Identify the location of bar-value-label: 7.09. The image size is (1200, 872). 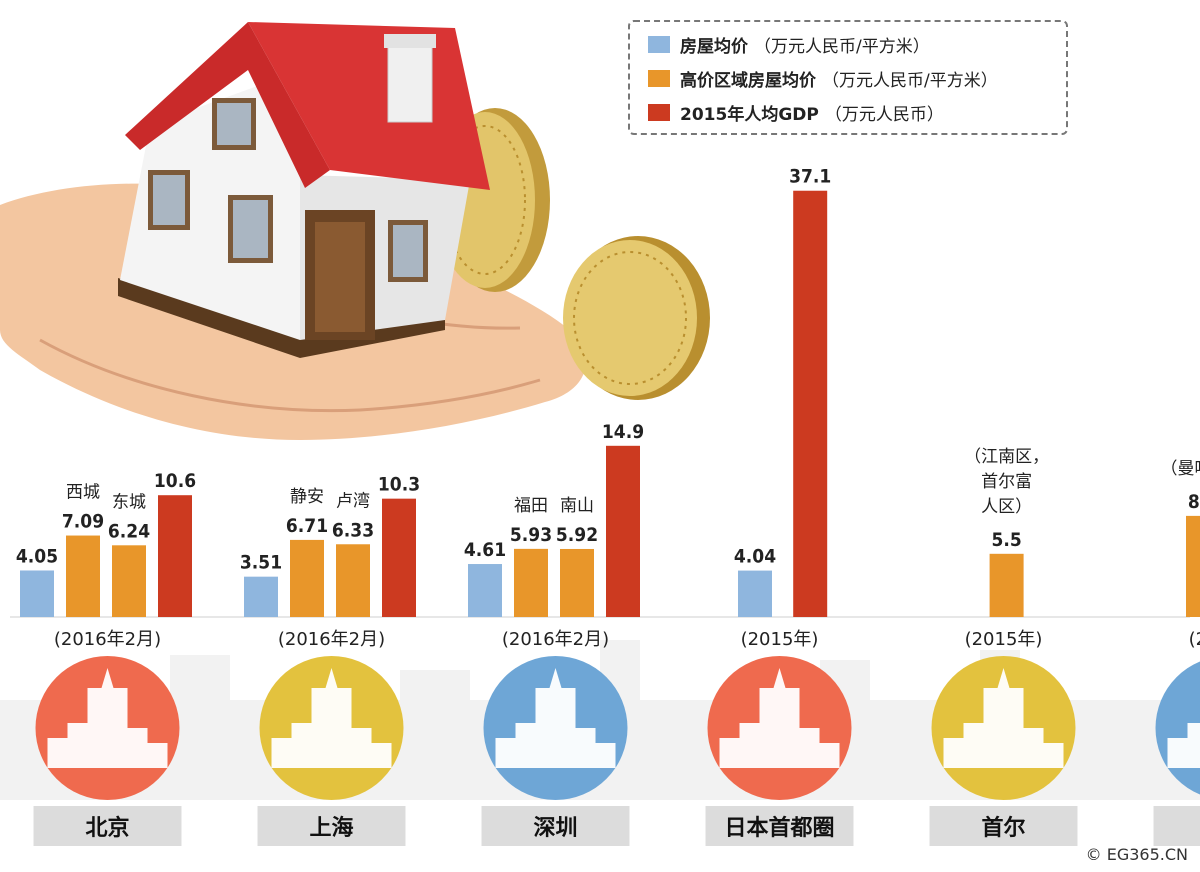
(83, 522).